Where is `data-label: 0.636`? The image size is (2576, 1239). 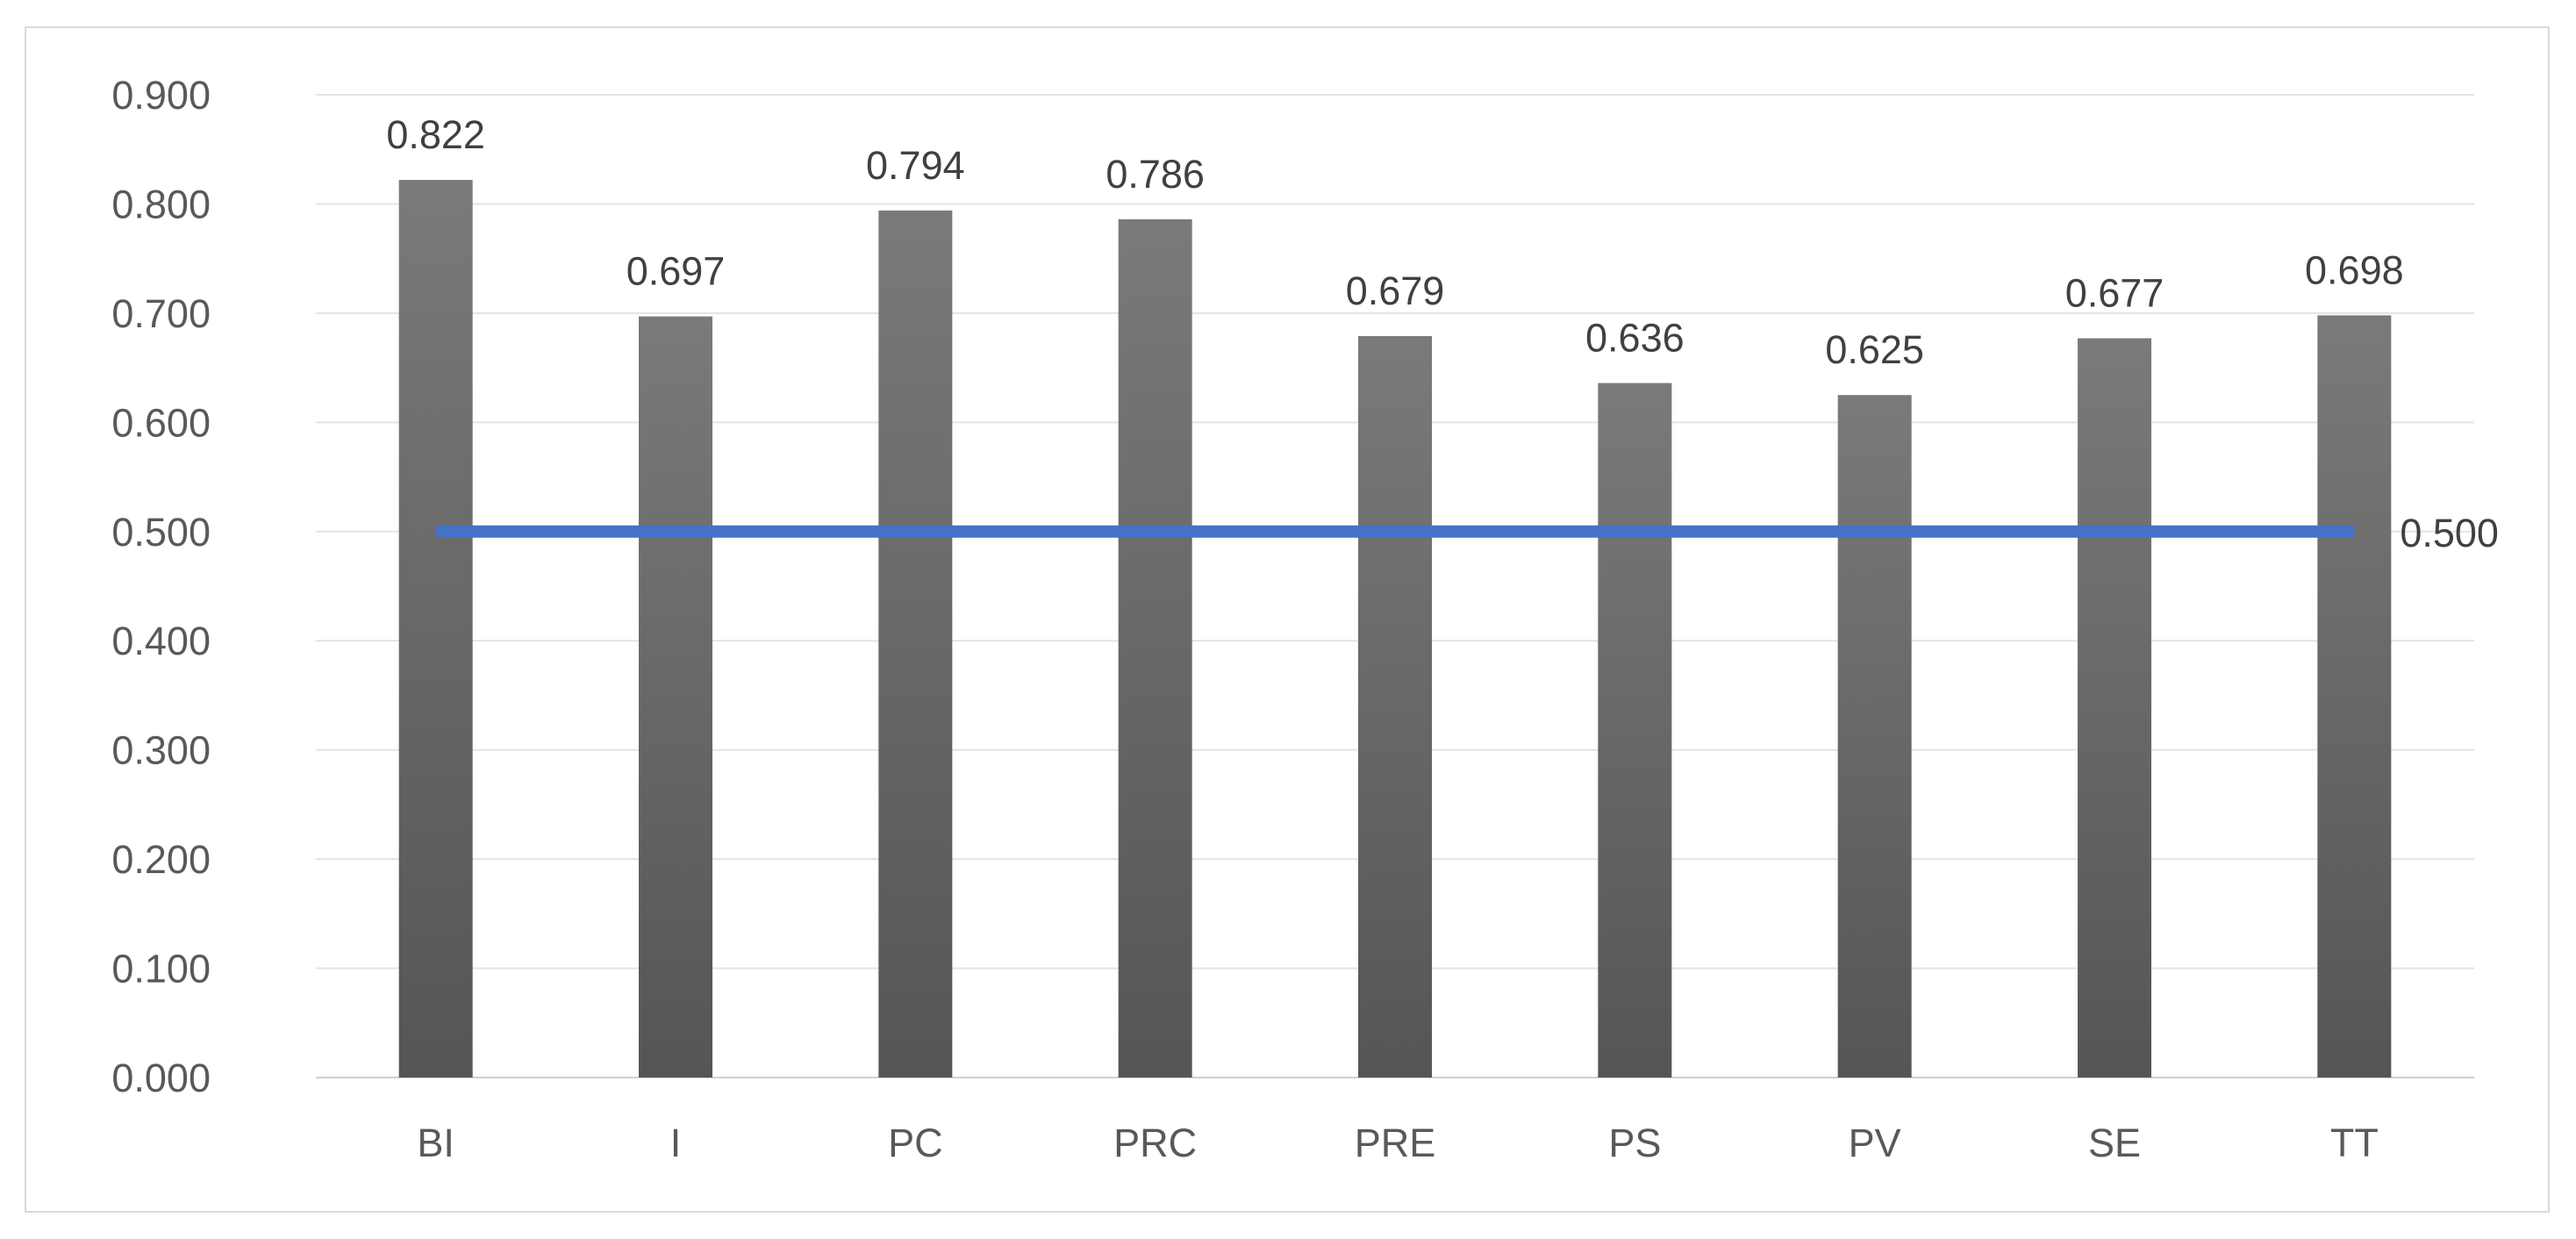 data-label: 0.636 is located at coordinates (1635, 338).